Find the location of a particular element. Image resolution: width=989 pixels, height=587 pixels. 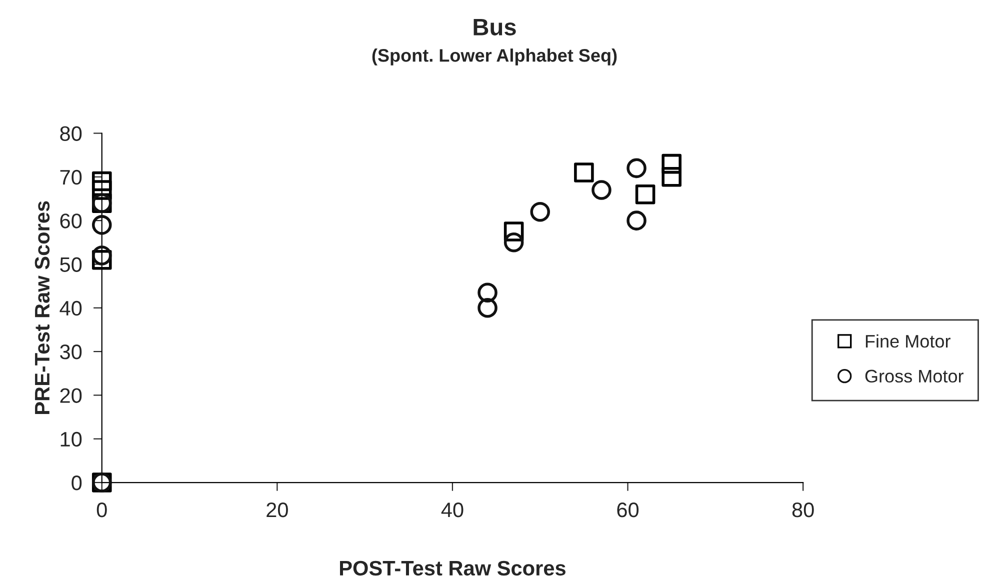

x-tick-label: 20 is located at coordinates (277, 510).